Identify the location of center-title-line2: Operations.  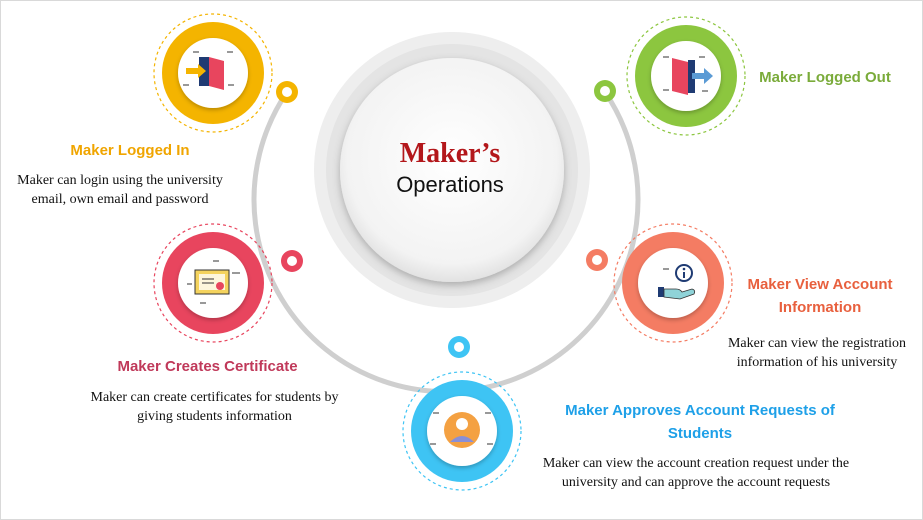
(450, 184).